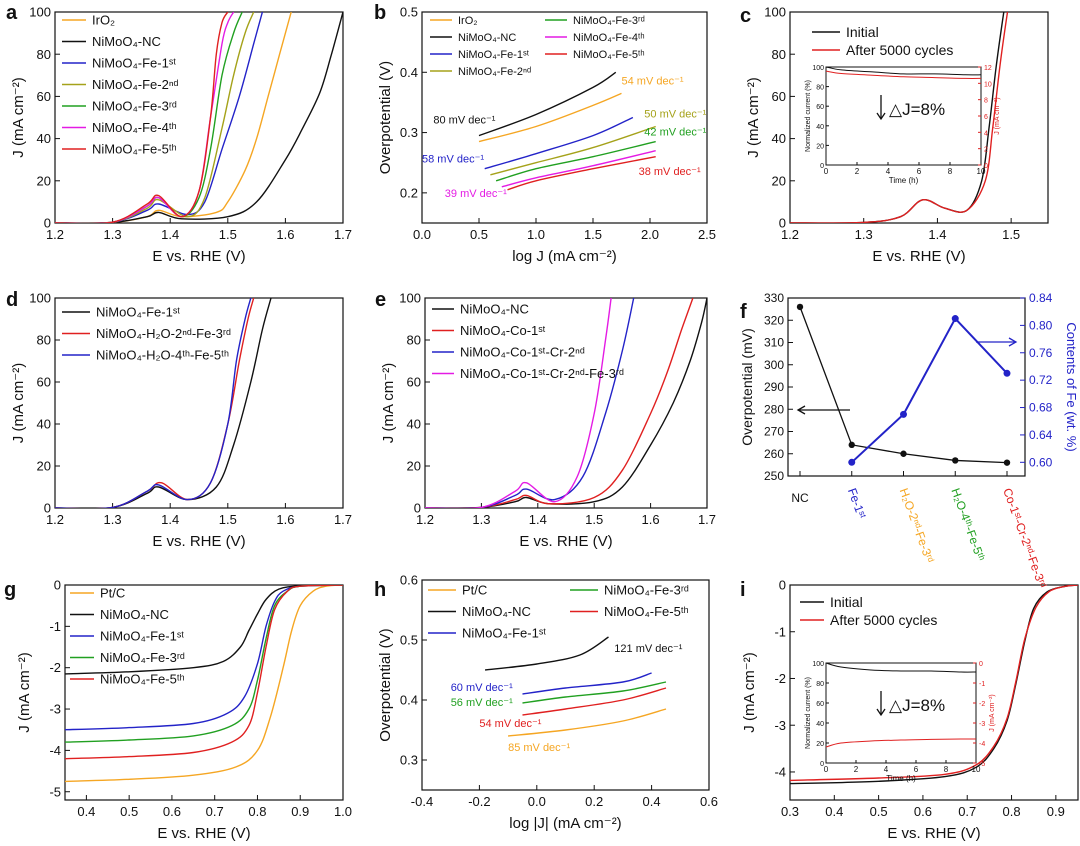 This screenshot has height=846, width=1080. Describe the element at coordinates (967, 524) in the screenshot. I see `category-label: H₂O-4ᵗʰ-Fe-5ᵗʰ` at that location.